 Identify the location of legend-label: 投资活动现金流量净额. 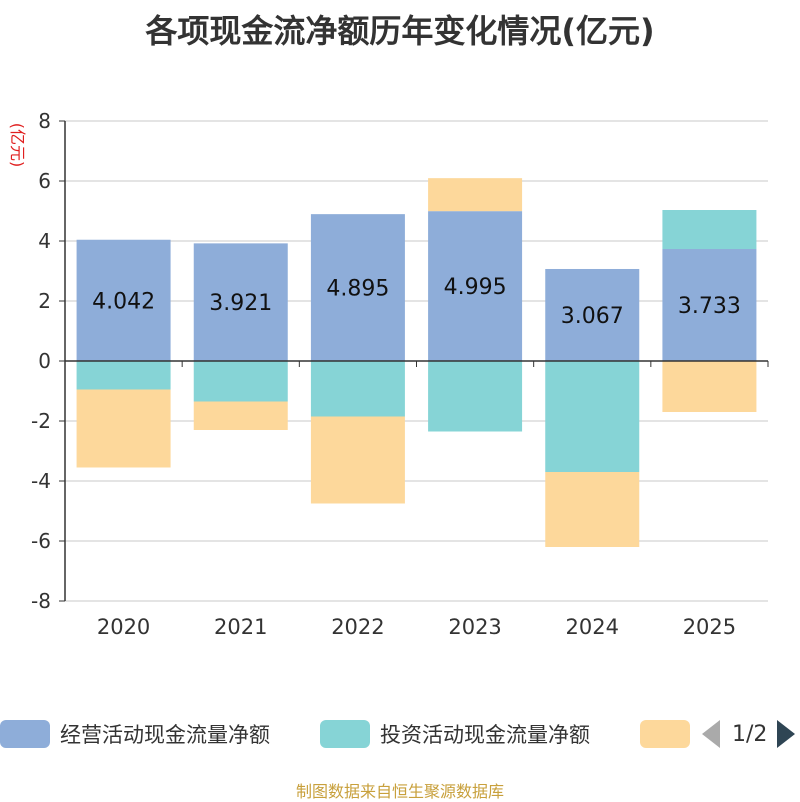
(485, 735).